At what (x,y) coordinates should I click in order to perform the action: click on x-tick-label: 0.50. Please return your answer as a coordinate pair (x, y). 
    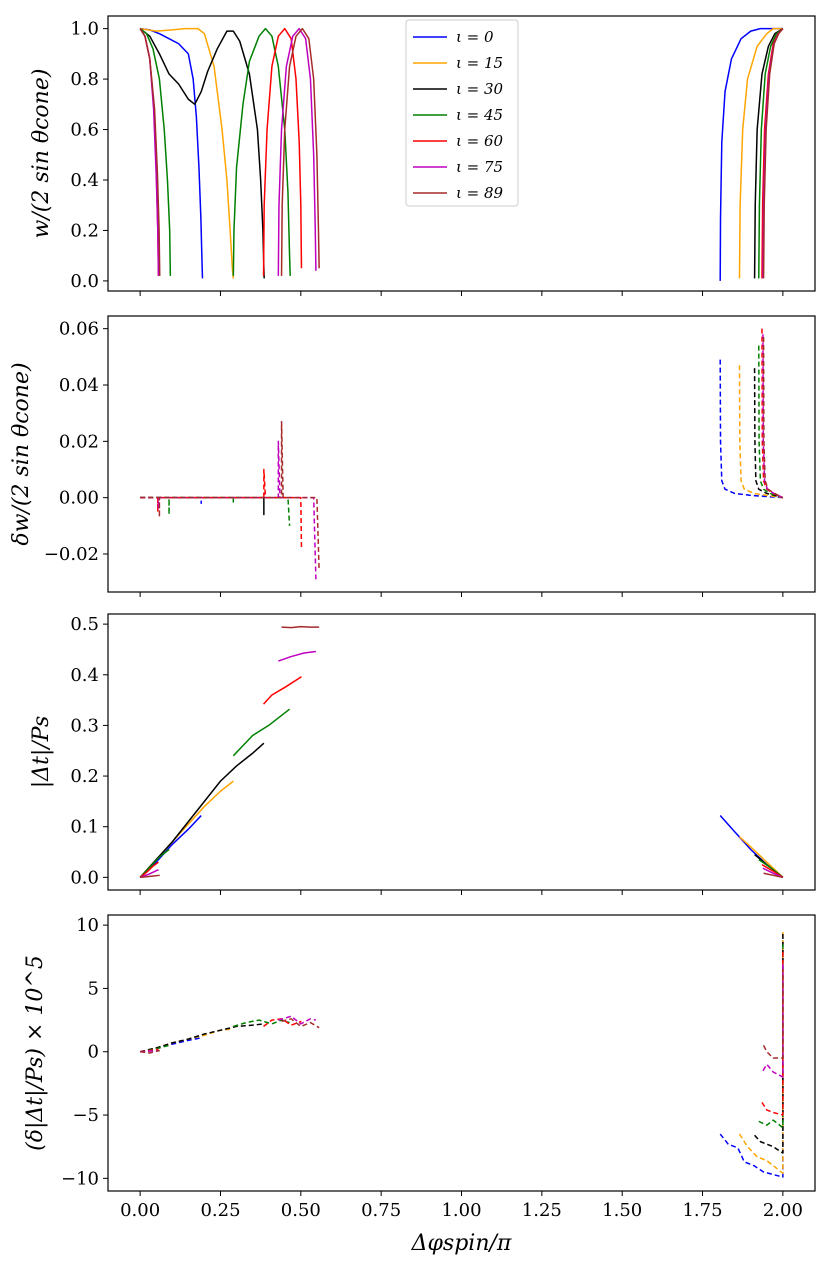
    Looking at the image, I should click on (301, 1210).